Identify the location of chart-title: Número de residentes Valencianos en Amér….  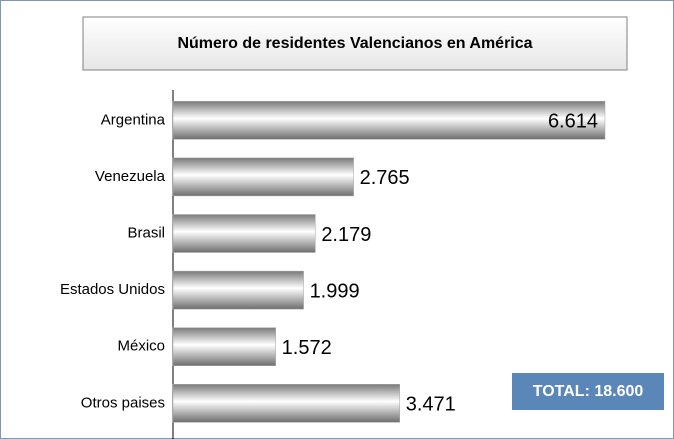
(354, 43).